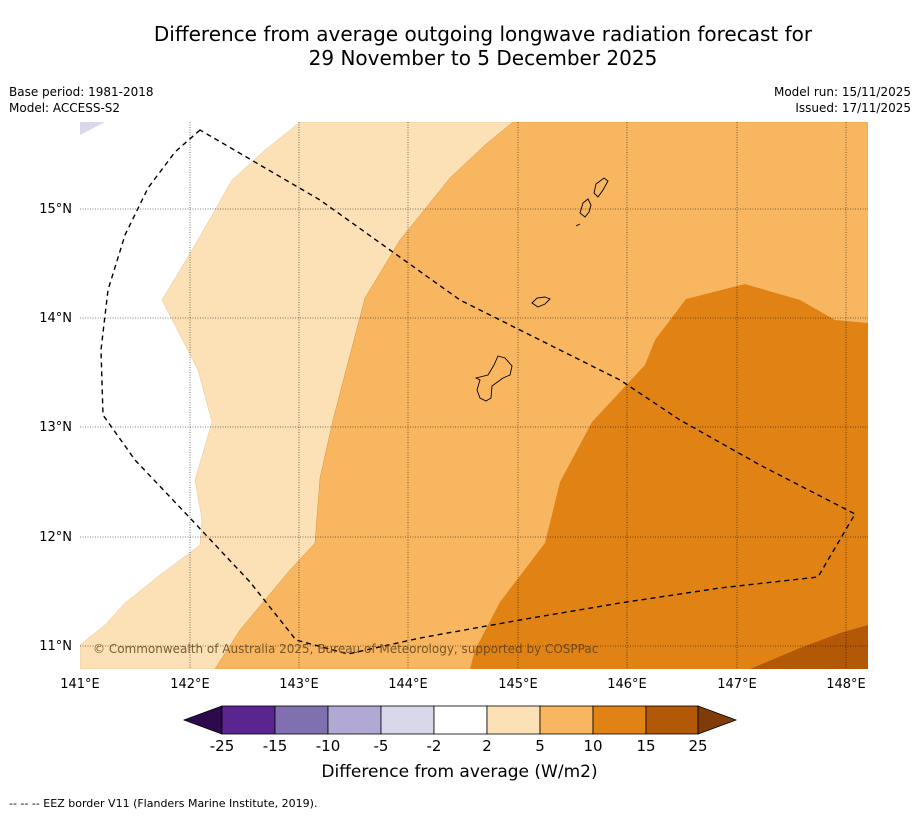  Describe the element at coordinates (381, 746) in the screenshot. I see `cbar-tick-neg5: -5` at that location.